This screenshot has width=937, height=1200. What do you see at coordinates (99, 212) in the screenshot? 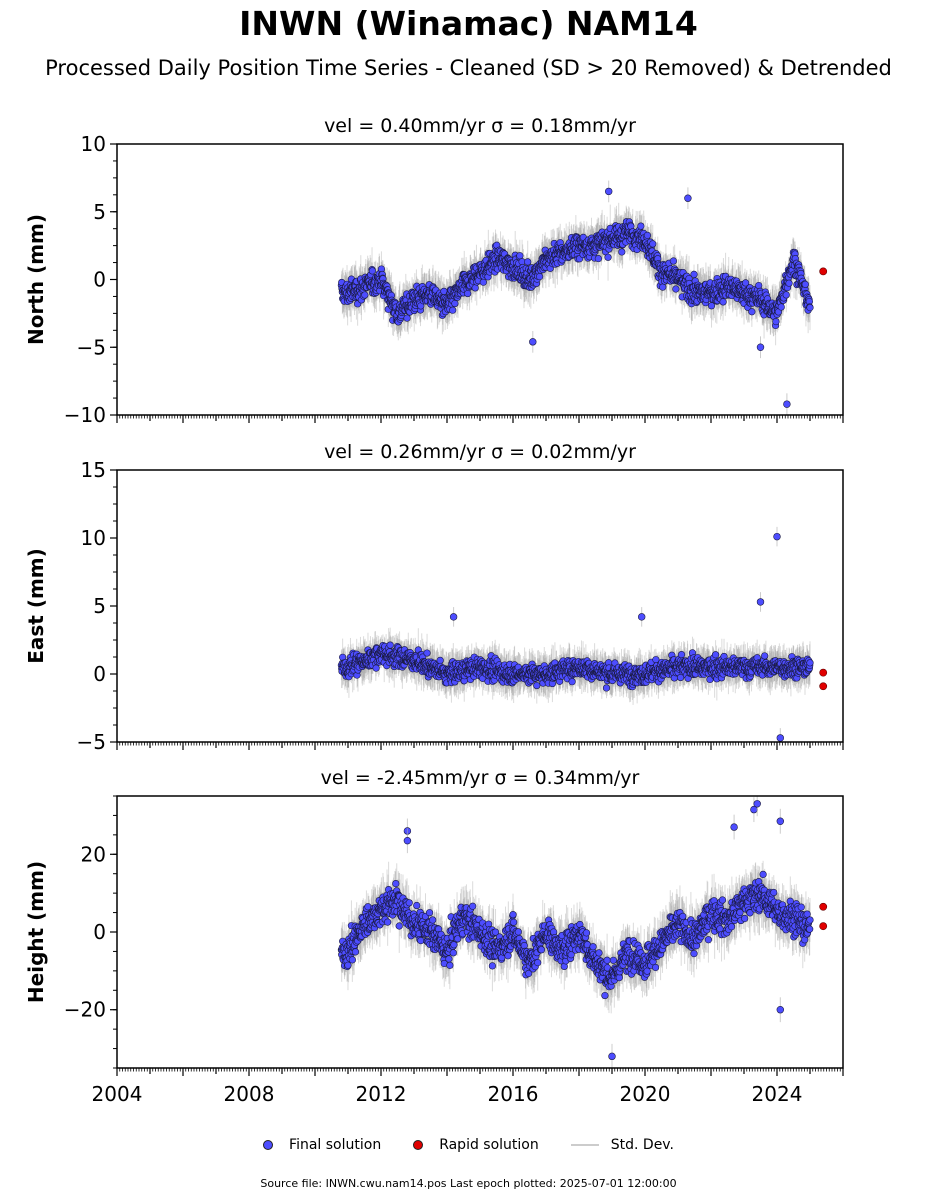
I see `y-tick-label: 5` at bounding box center [99, 212].